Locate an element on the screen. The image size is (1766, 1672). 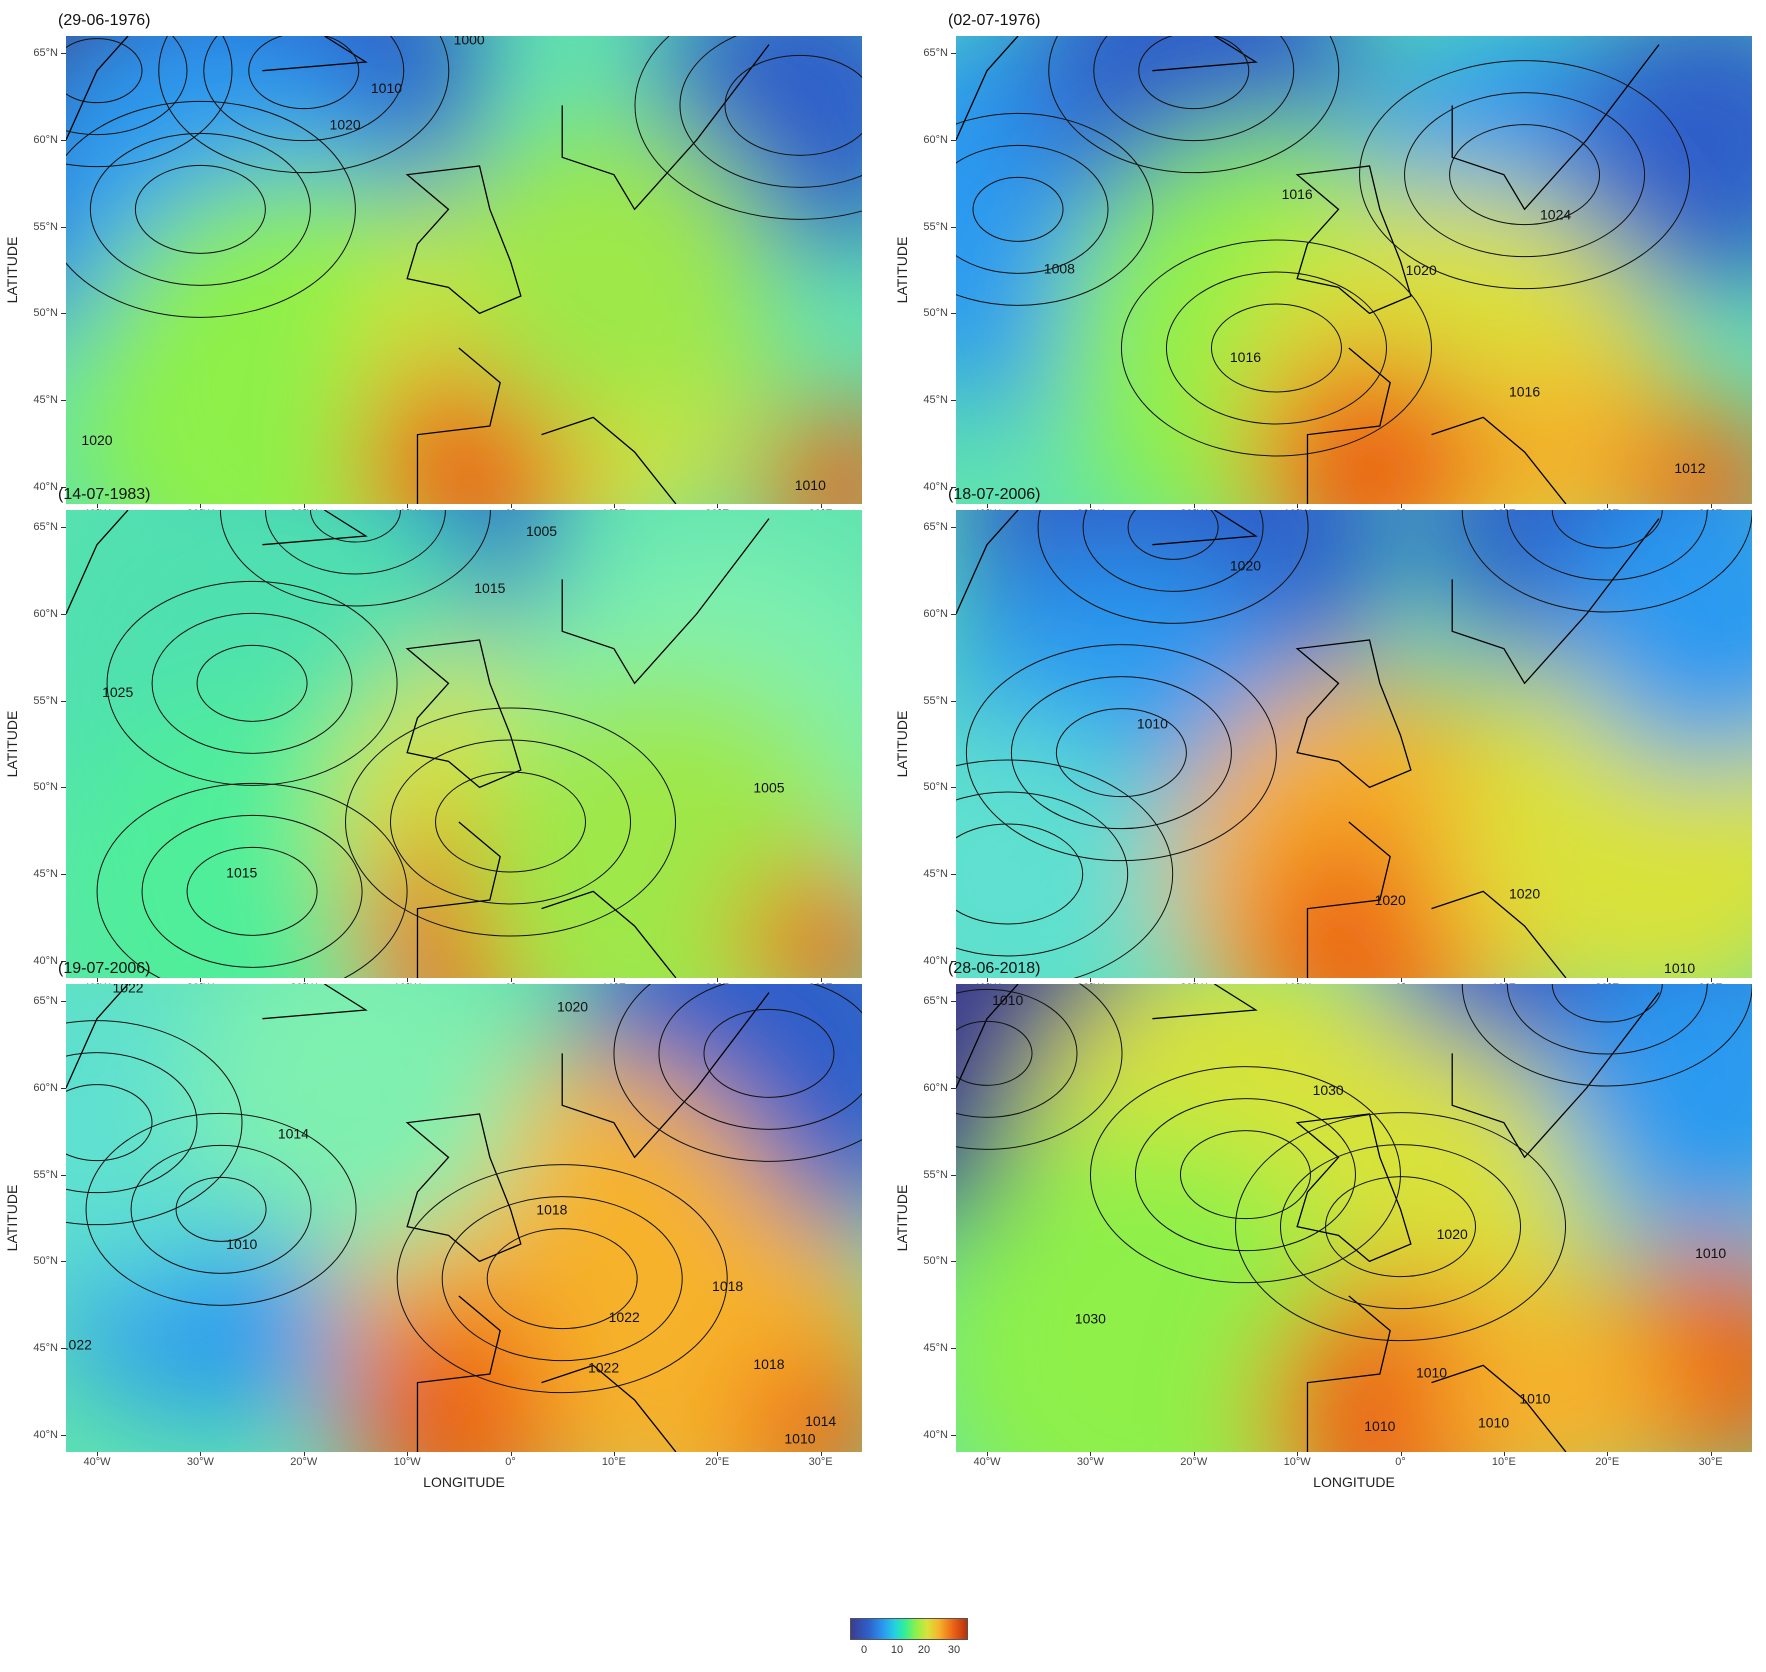
temperature-map: 1000 1010 1020 1020 1010 is located at coordinates (464, 270).